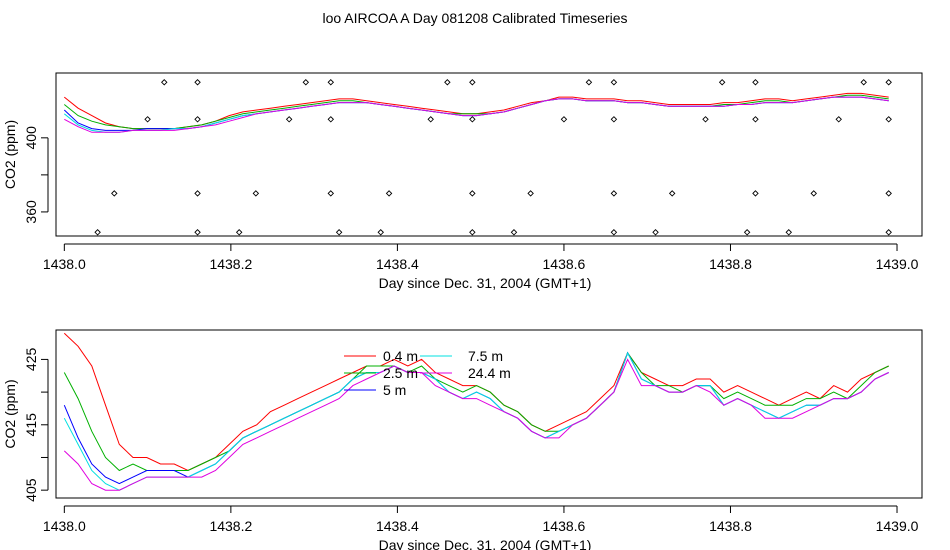 The width and height of the screenshot is (950, 550). What do you see at coordinates (31, 212) in the screenshot?
I see `y-tick-label: 360` at bounding box center [31, 212].